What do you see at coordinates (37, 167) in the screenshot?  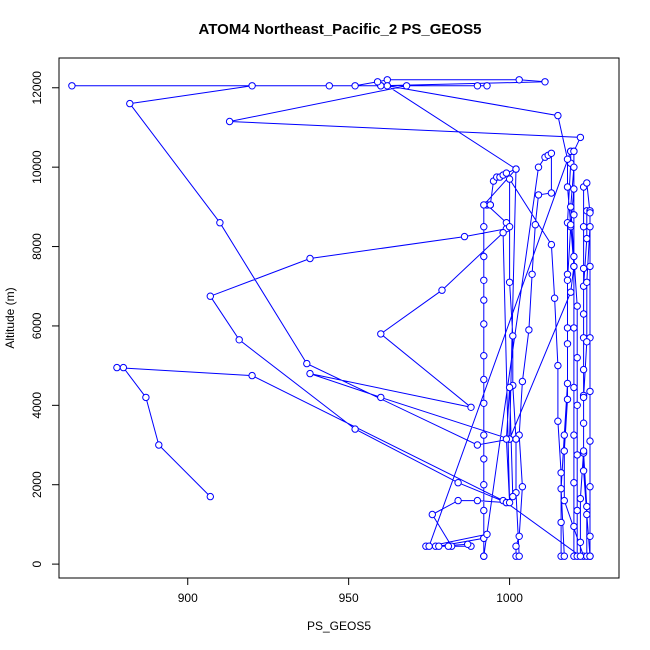 I see `y-tick-label: 10000` at bounding box center [37, 167].